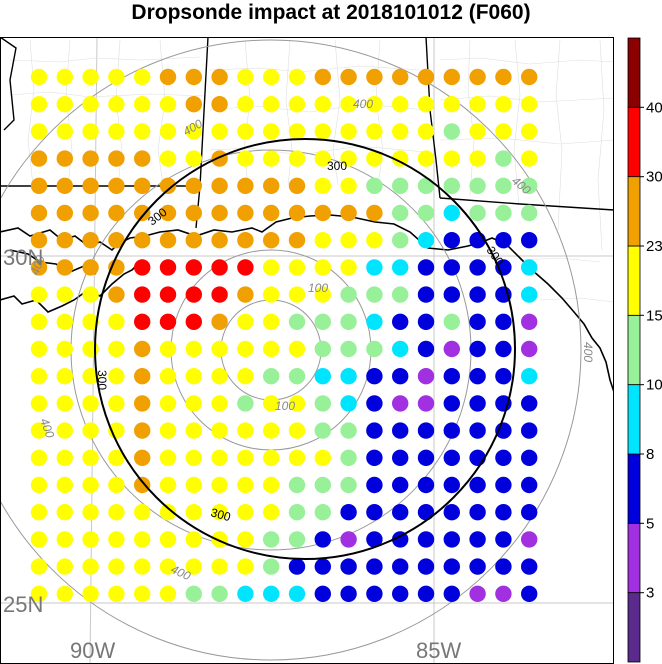 The image size is (662, 664). I want to click on colorbar-label: 3, so click(650, 593).